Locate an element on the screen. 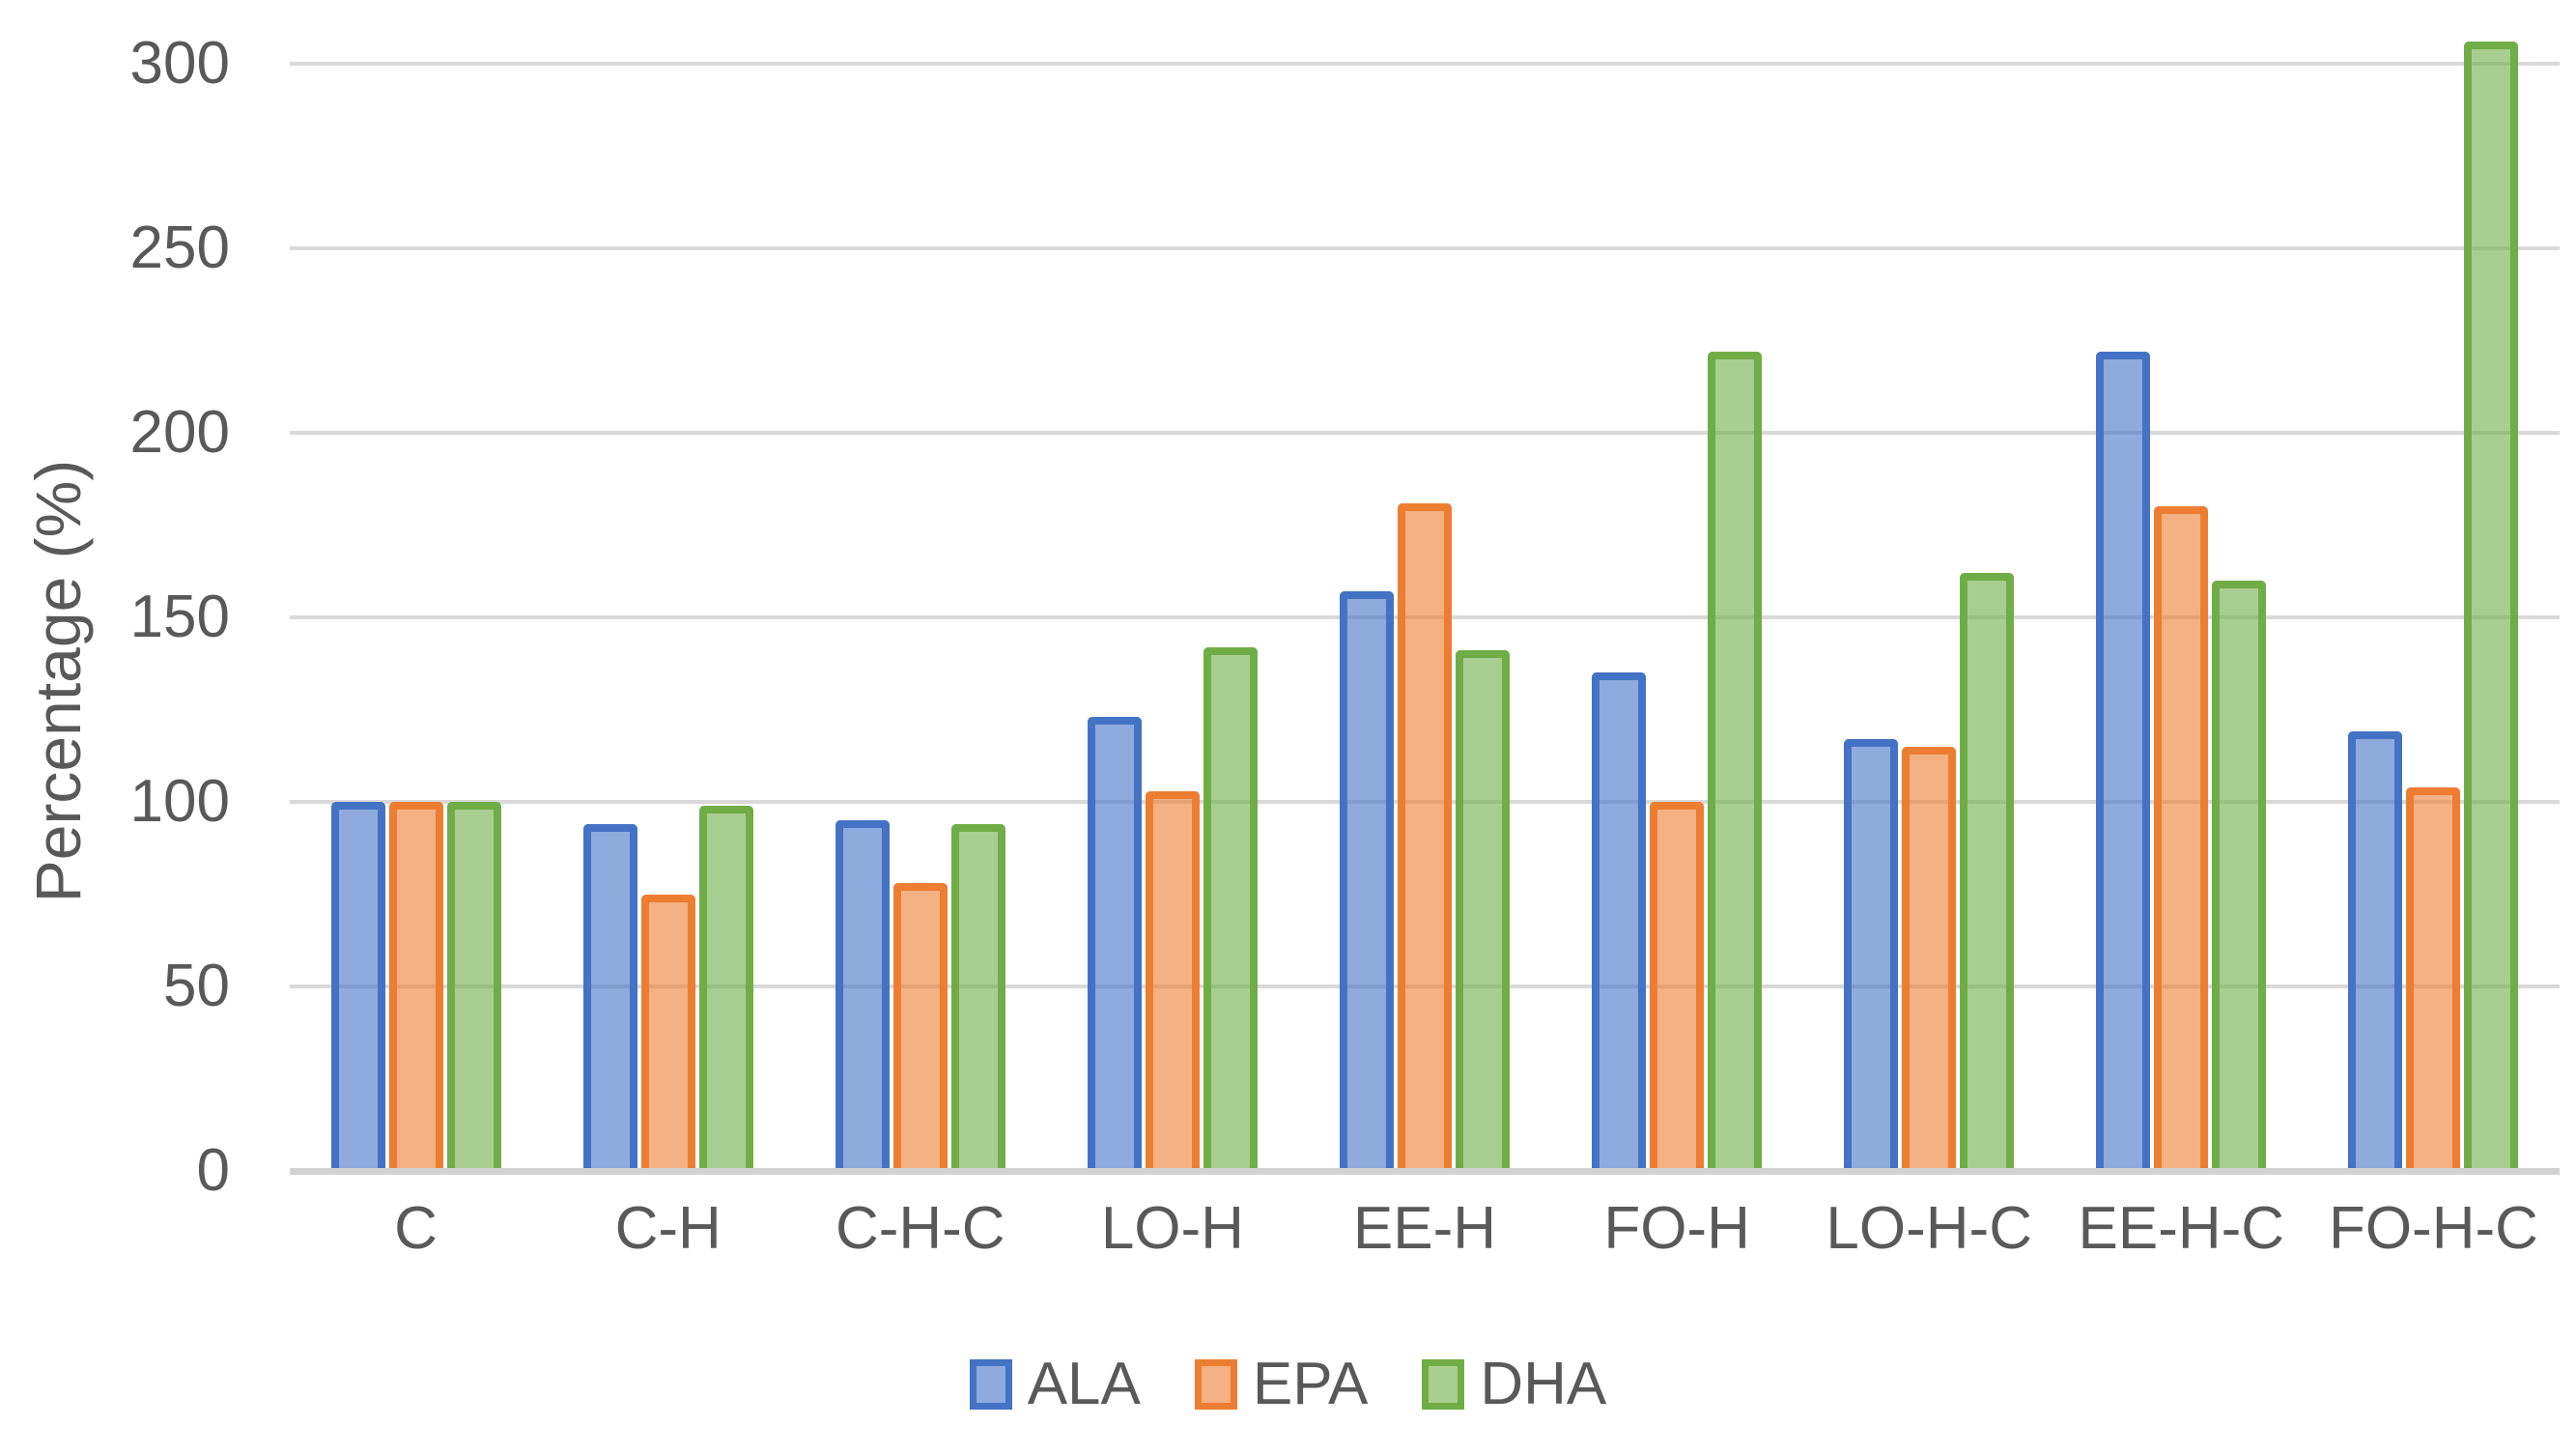 This screenshot has width=2576, height=1455. bar-DHA-C is located at coordinates (473, 987).